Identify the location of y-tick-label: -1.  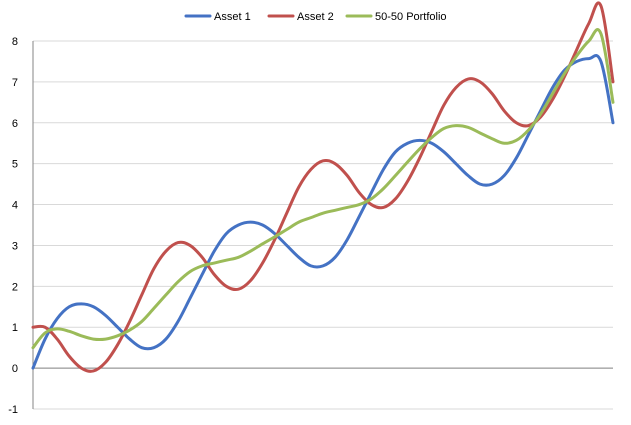
(13, 410).